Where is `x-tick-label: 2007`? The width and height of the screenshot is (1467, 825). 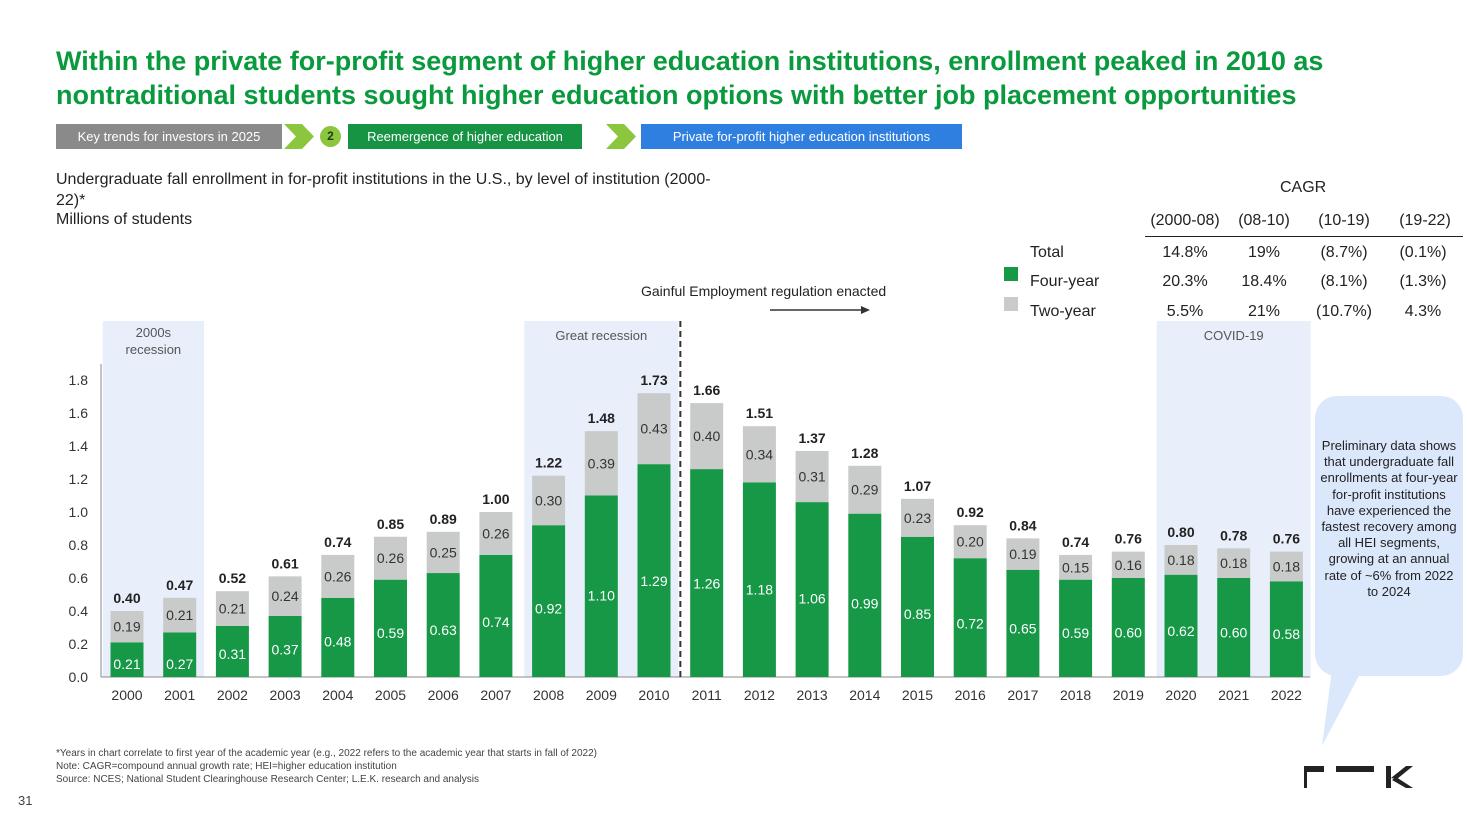
x-tick-label: 2007 is located at coordinates (495, 695).